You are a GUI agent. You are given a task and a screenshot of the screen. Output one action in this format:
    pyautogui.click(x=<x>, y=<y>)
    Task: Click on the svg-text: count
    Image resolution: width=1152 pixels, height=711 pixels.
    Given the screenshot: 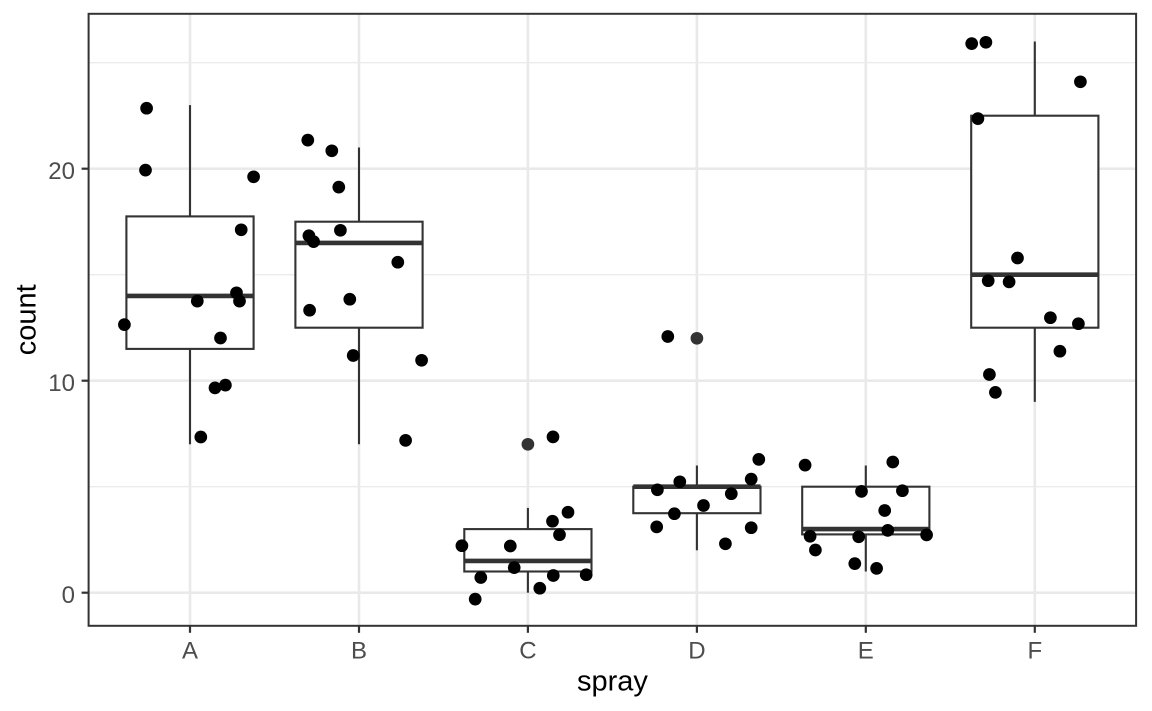 What is the action you would take?
    pyautogui.click(x=27, y=319)
    